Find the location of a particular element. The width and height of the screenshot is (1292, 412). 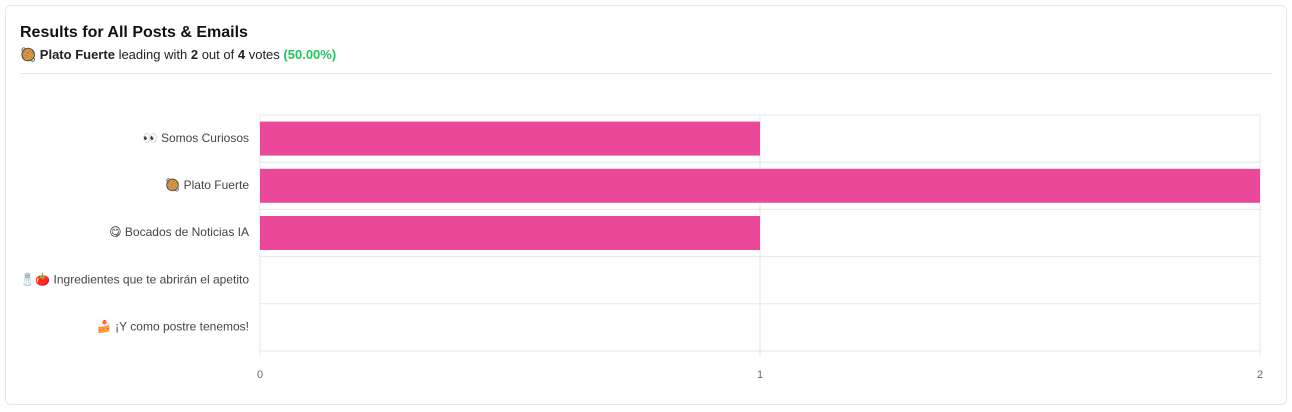

y-tick-label: 🍰 ¡Y como postre tenemos! is located at coordinates (173, 327).